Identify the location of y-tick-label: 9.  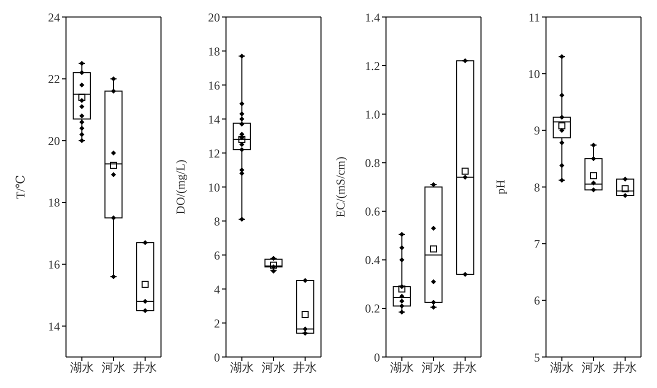
(537, 131).